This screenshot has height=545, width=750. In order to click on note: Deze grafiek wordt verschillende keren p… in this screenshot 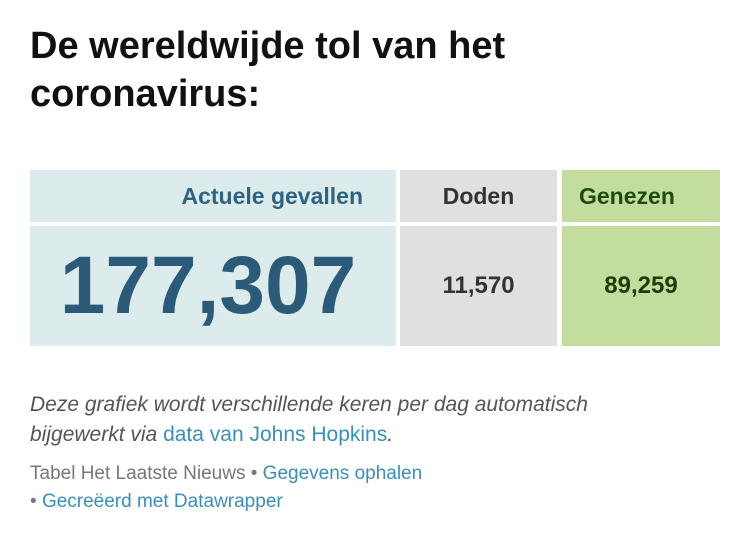, I will do `click(350, 420)`.